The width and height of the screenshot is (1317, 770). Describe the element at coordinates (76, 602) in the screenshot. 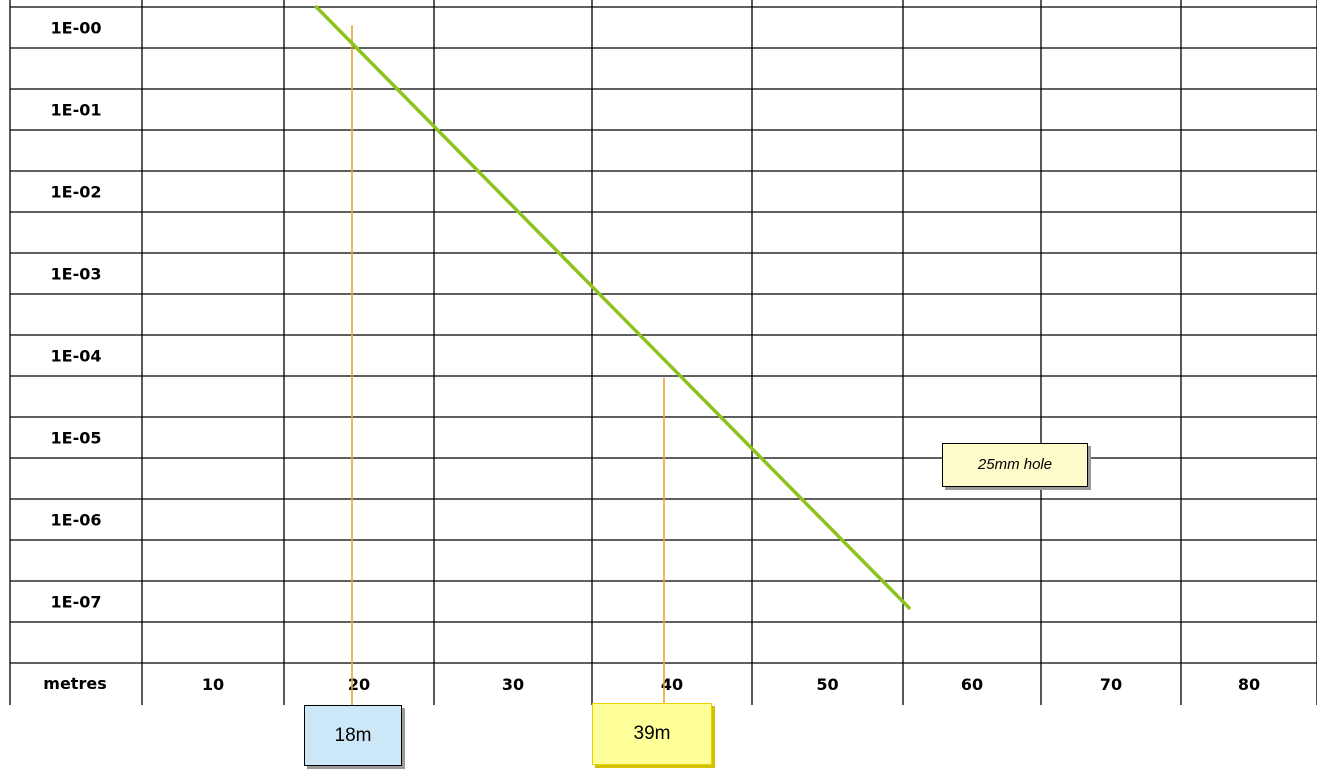

I see `y-tick-label: 1E-07` at that location.